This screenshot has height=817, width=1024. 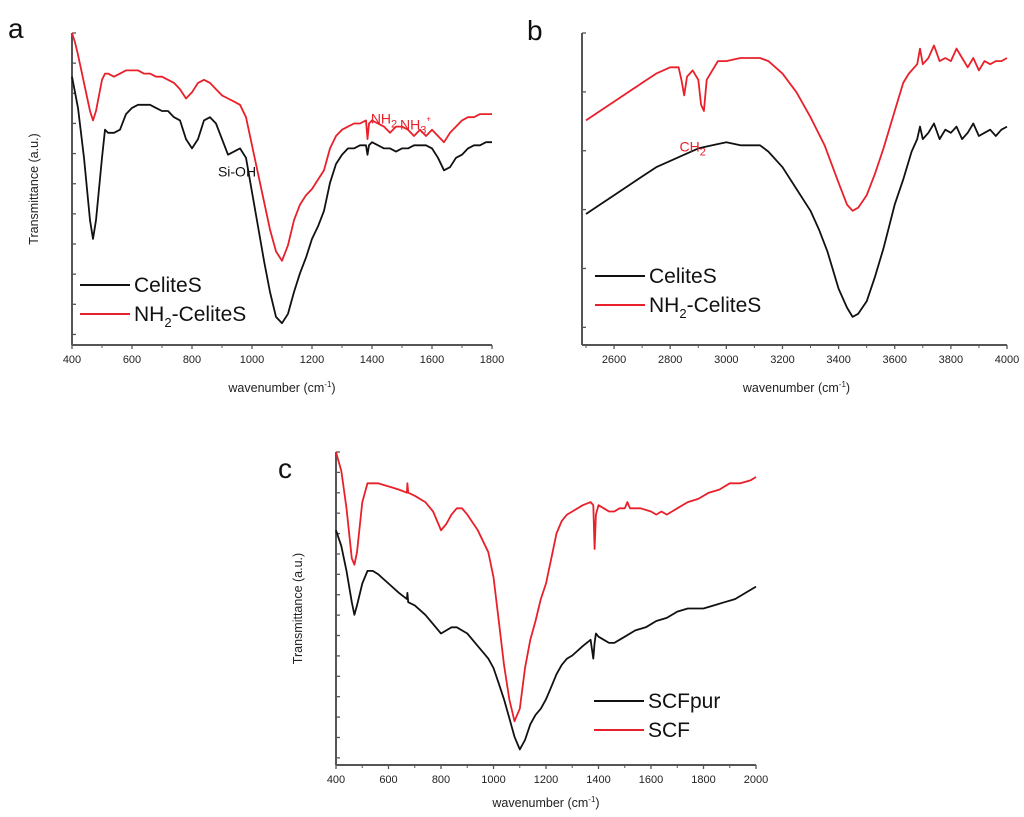 I want to click on annotation-main: Si-OH, so click(x=237, y=172).